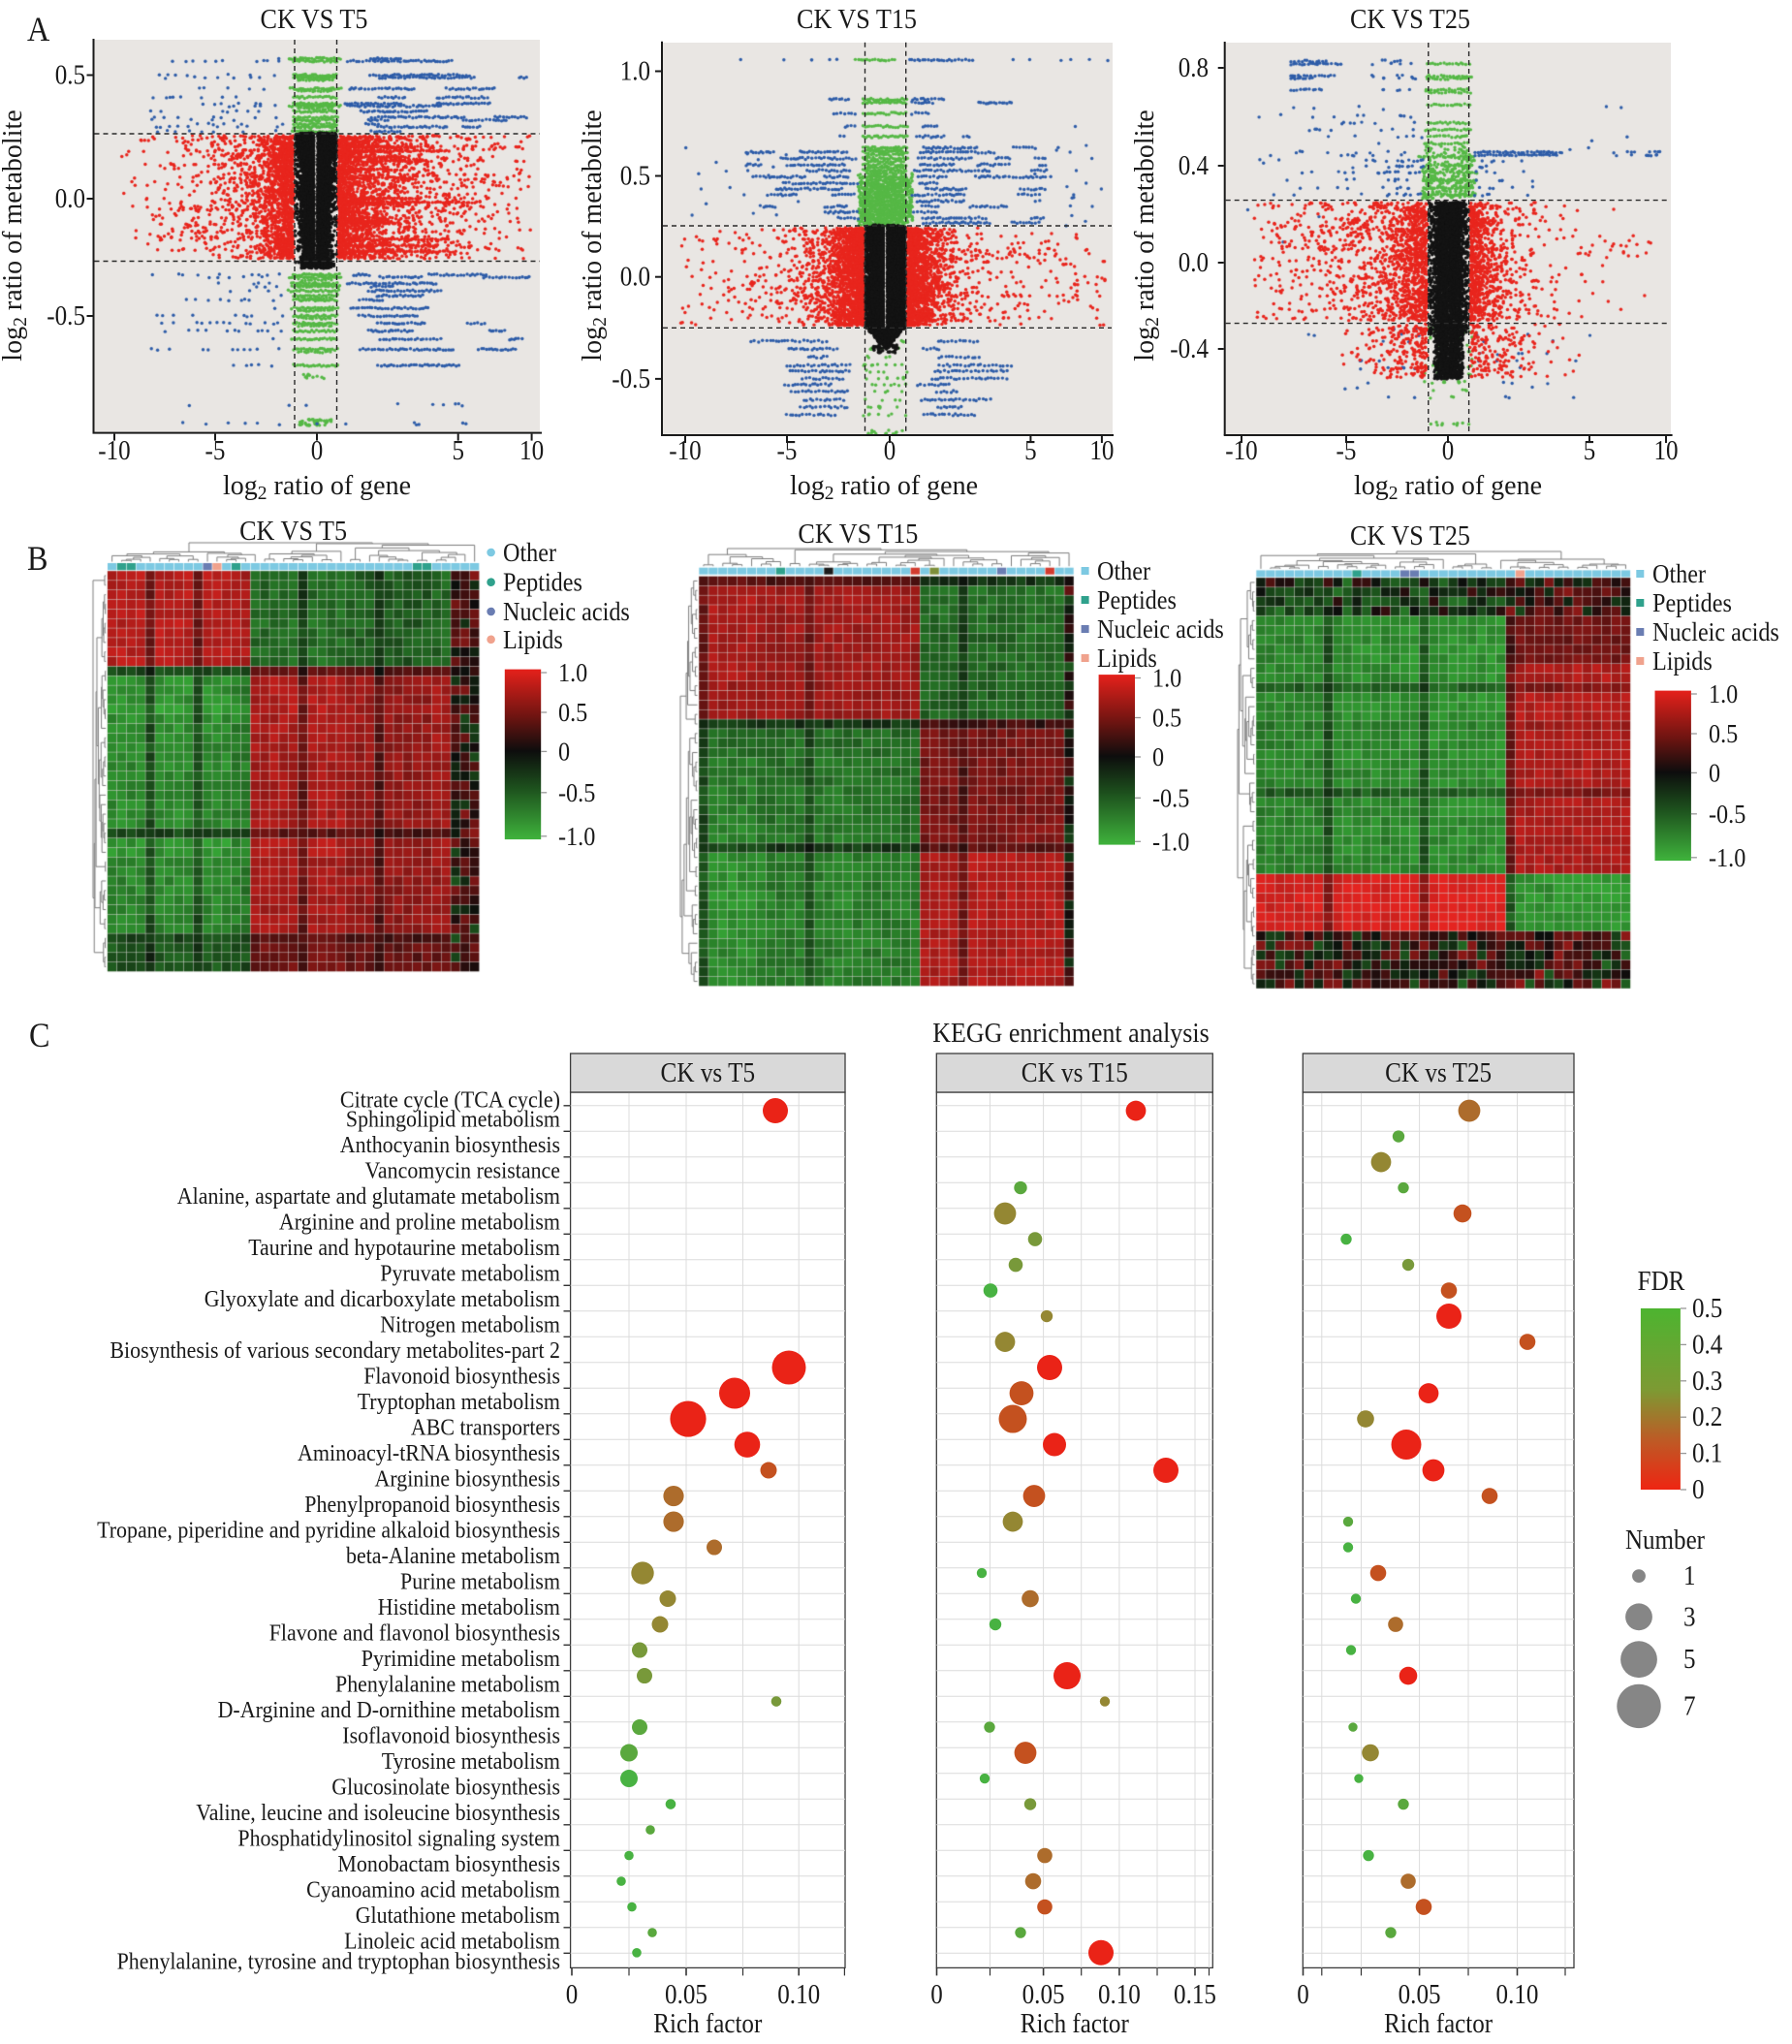 The width and height of the screenshot is (1792, 2044). What do you see at coordinates (1070, 1033) in the screenshot?
I see `svg-text: KEGG enrichment analysis` at bounding box center [1070, 1033].